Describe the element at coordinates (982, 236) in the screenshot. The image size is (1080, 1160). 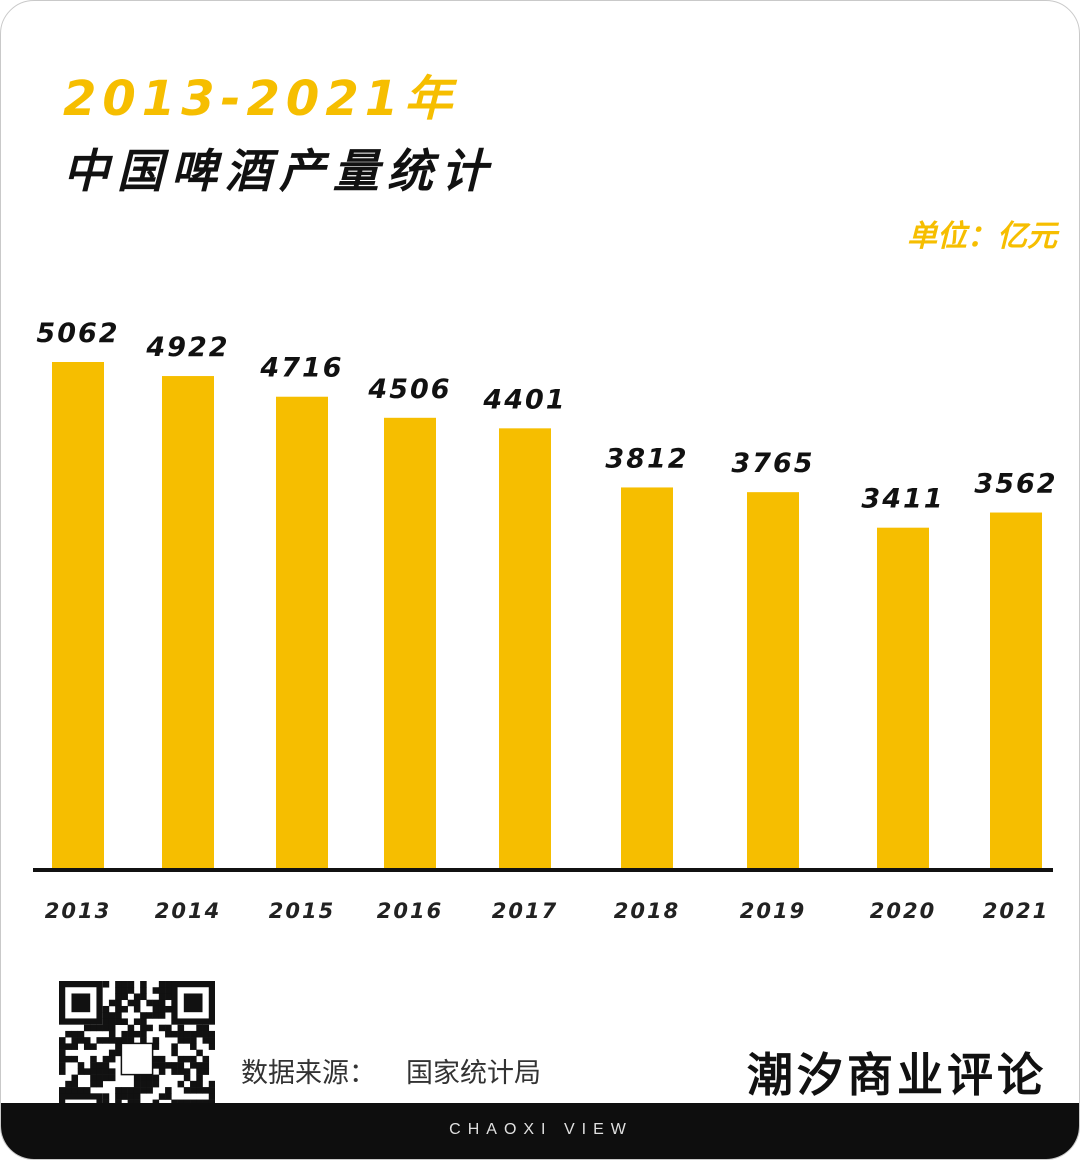
I see `unit-label: 单位：亿元` at that location.